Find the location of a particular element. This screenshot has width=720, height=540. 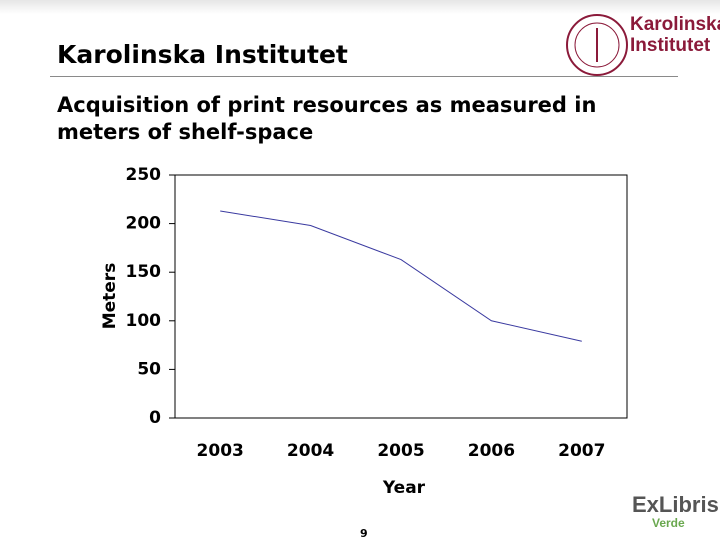

x-tick-label: 2005 is located at coordinates (400, 451).